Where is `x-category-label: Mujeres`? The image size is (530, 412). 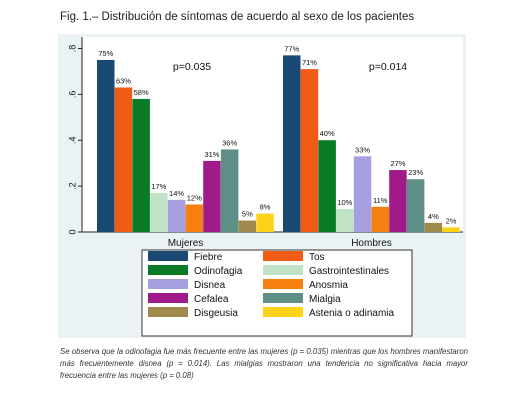
x-category-label: Mujeres is located at coordinates (186, 243).